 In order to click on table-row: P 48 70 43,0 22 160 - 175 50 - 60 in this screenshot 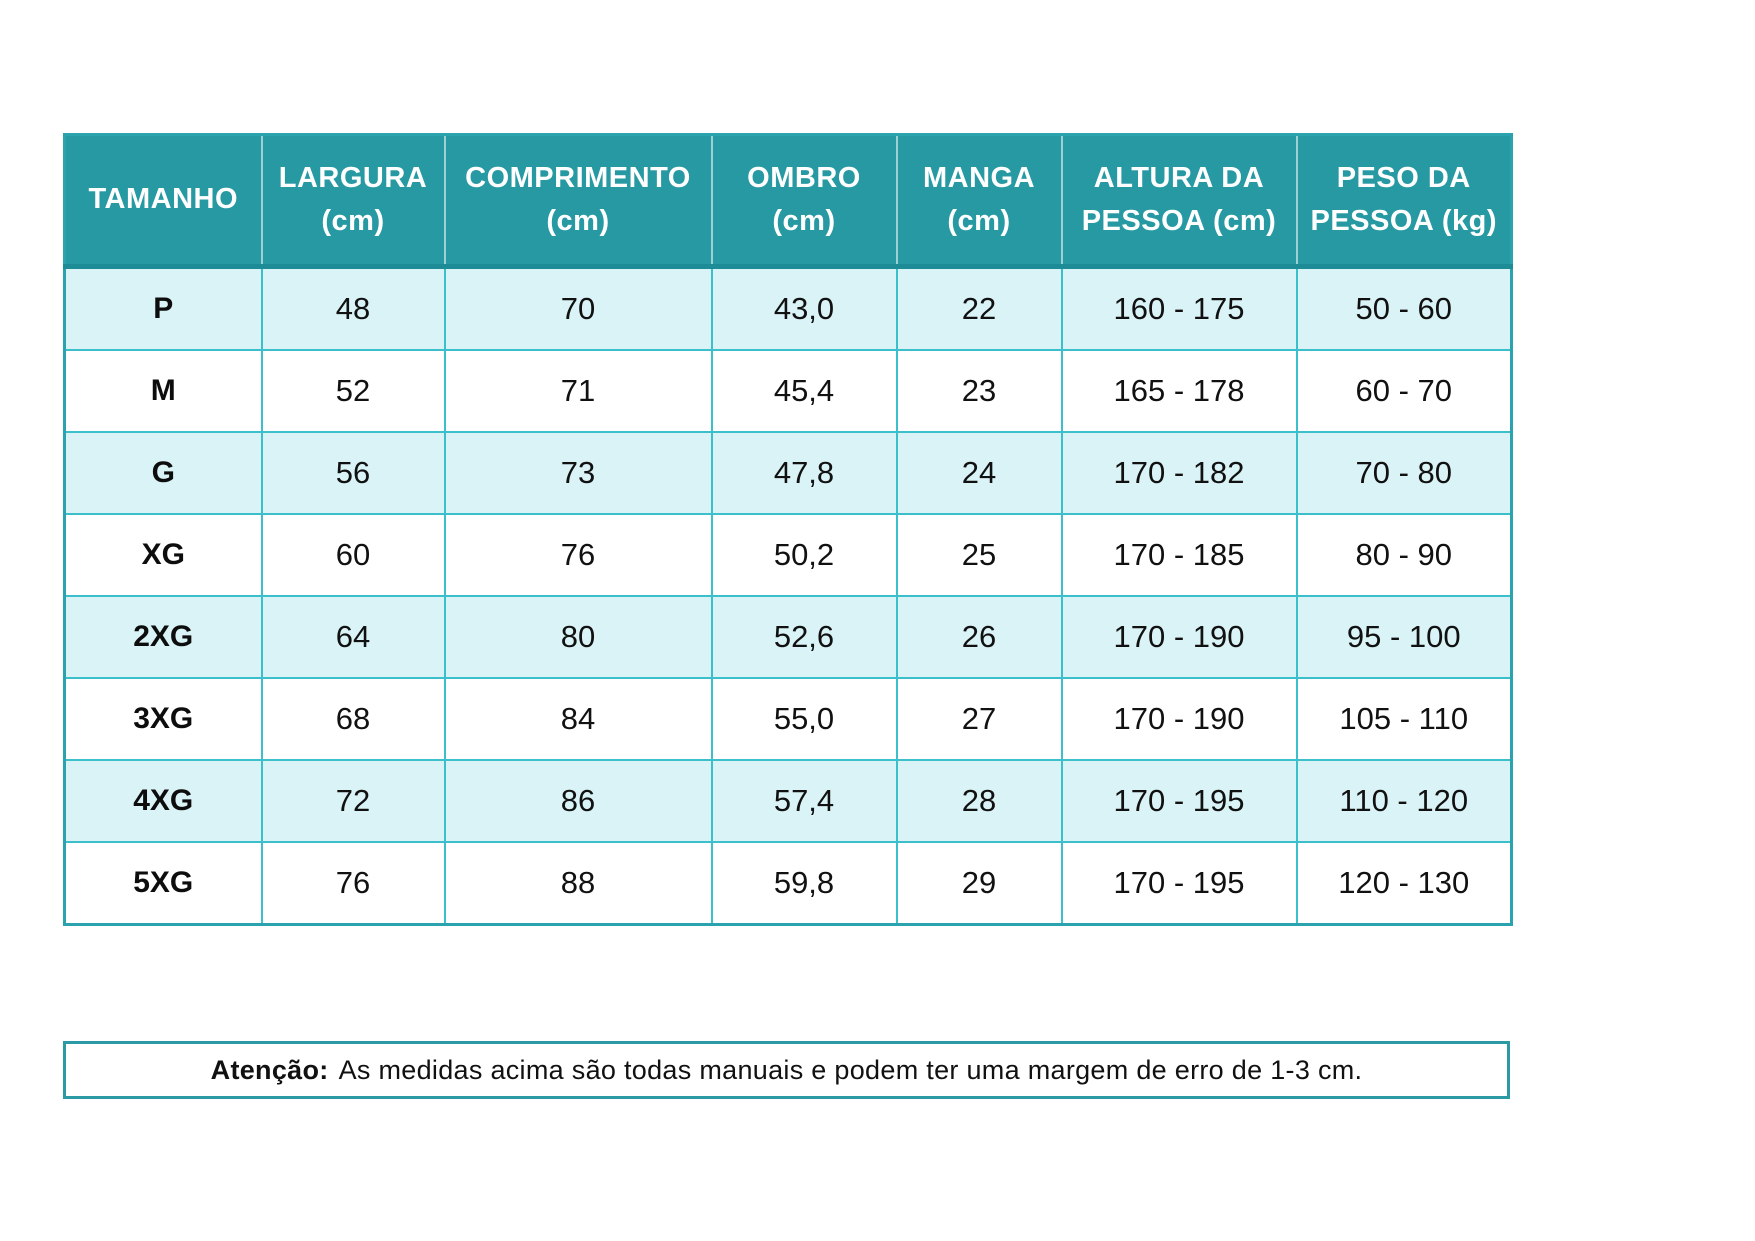, I will do `click(788, 308)`.